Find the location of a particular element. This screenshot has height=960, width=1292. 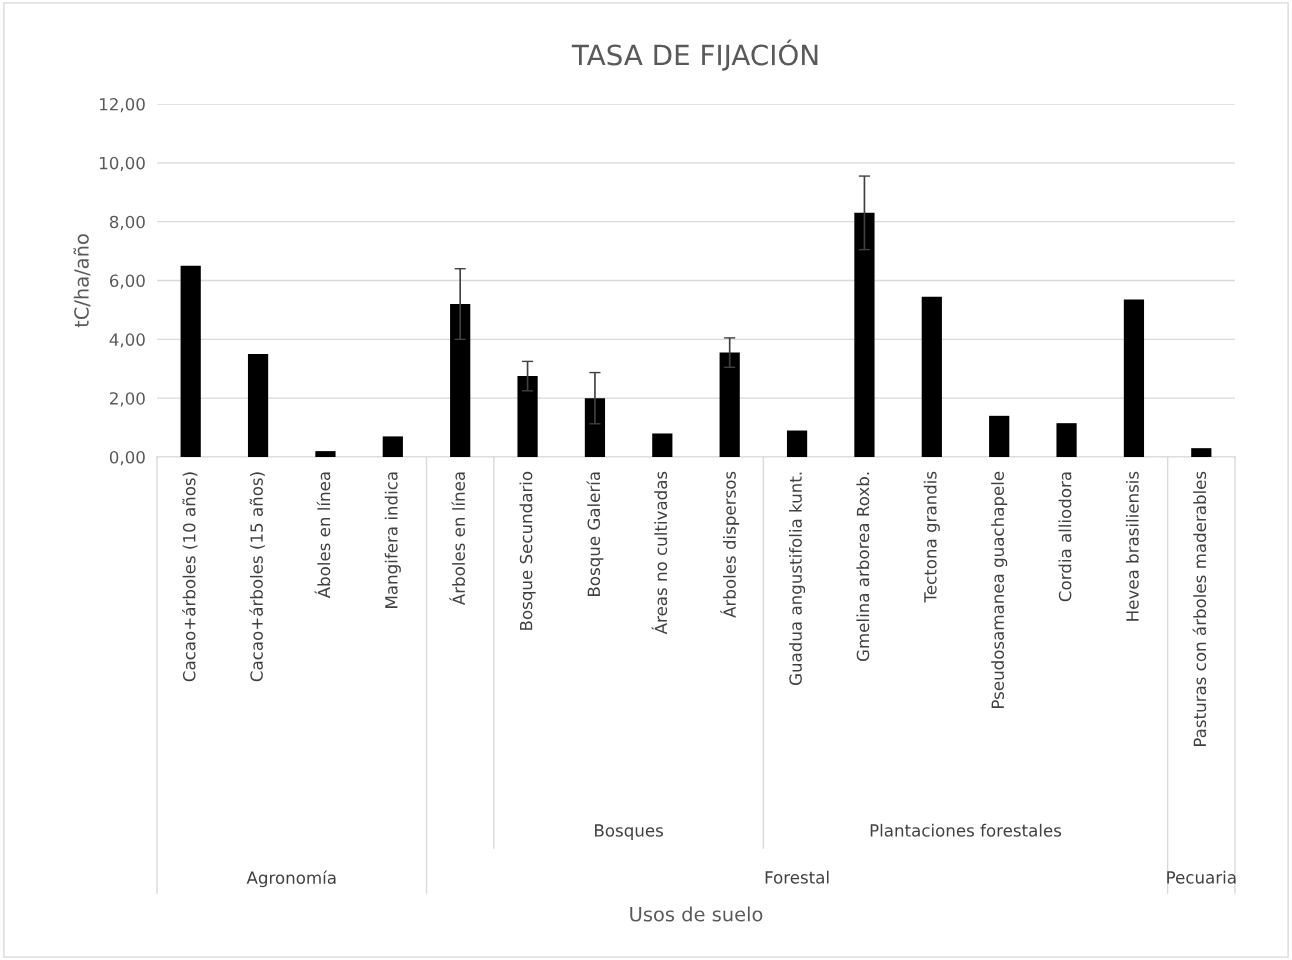

x-tick-label: Gmelina arborea Roxb. is located at coordinates (863, 567).